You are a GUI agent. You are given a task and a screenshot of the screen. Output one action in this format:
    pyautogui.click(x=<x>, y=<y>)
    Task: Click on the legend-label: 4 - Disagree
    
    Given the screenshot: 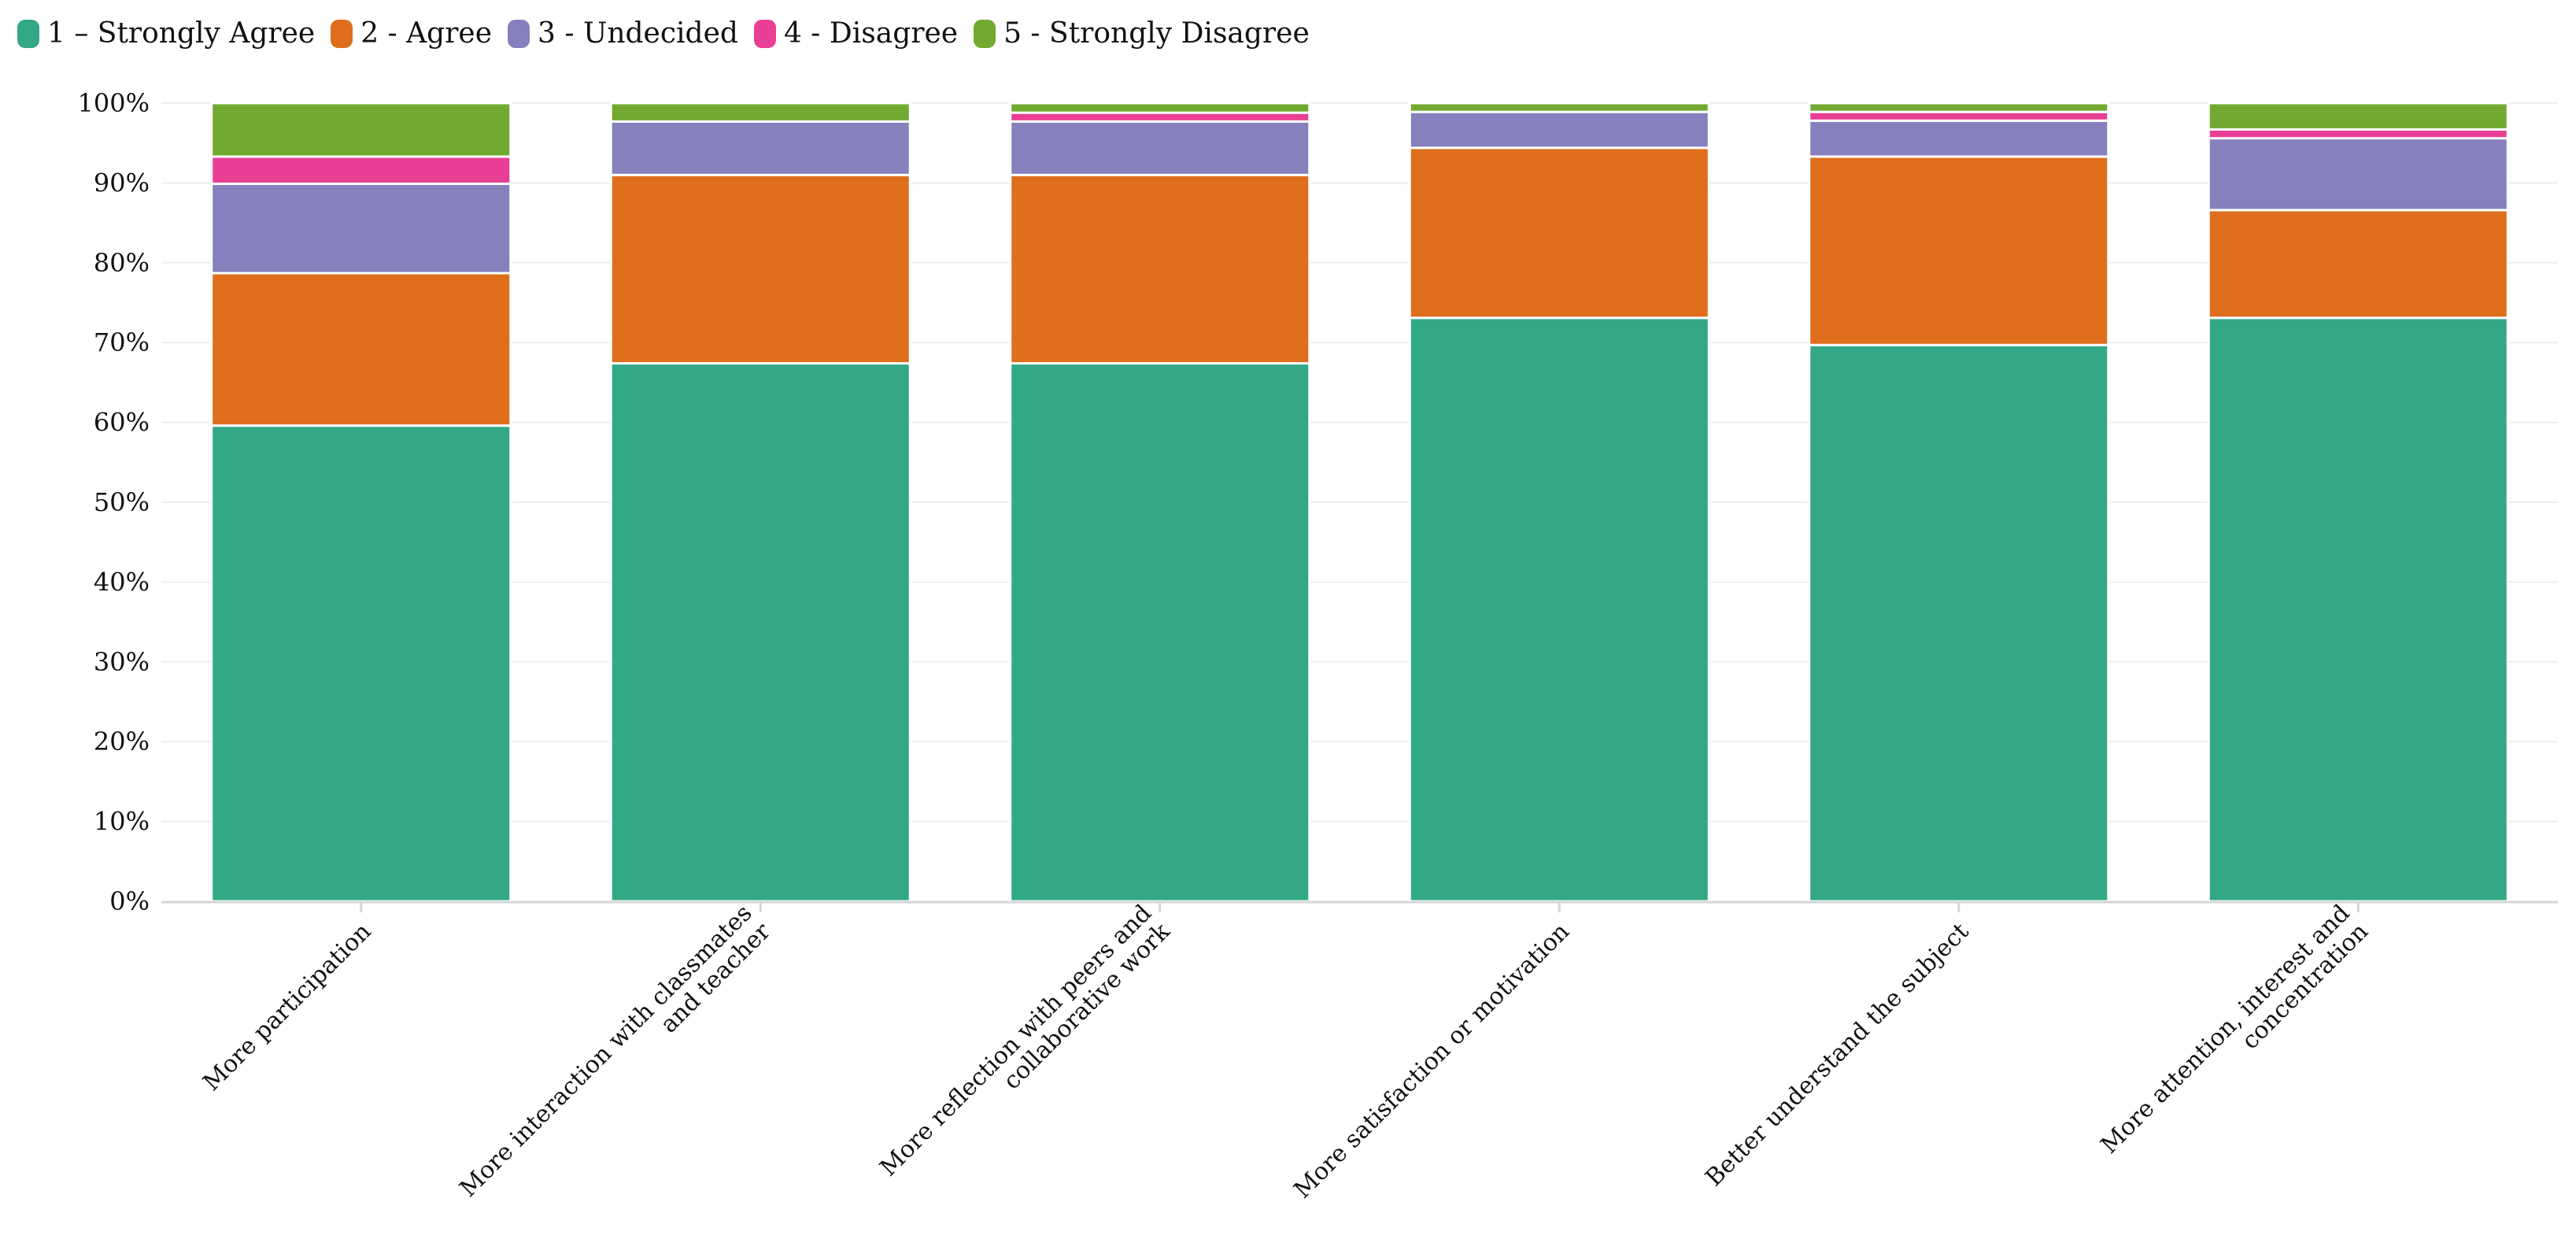 What is the action you would take?
    pyautogui.click(x=871, y=33)
    